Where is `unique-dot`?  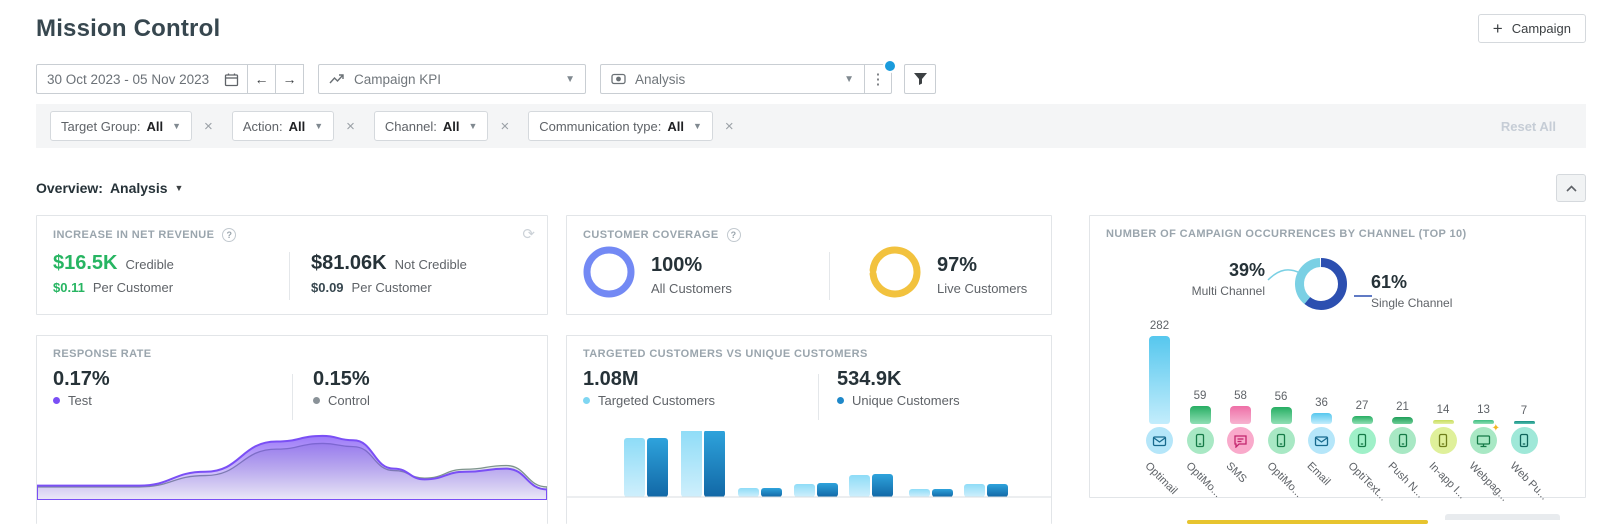 unique-dot is located at coordinates (840, 400).